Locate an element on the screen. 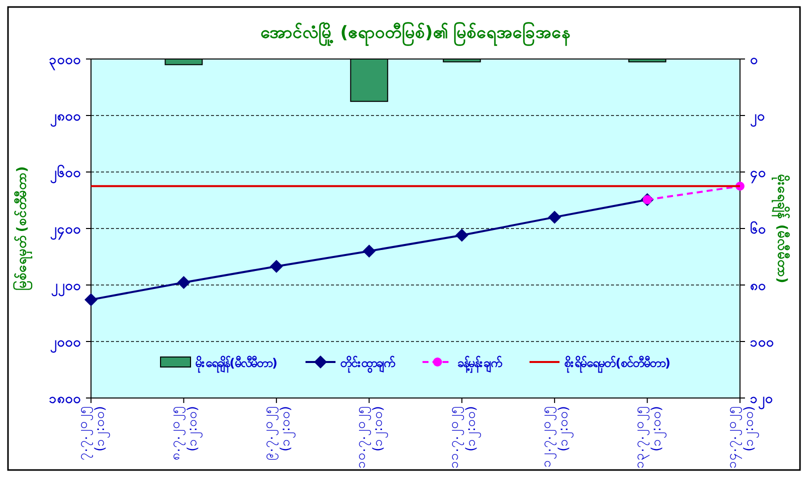  chart-title: အောင်လံမြို့ (ဧရာဝတီမြစ်)၏ မြစ်ရေအခြေအနေ is located at coordinates (415, 33).